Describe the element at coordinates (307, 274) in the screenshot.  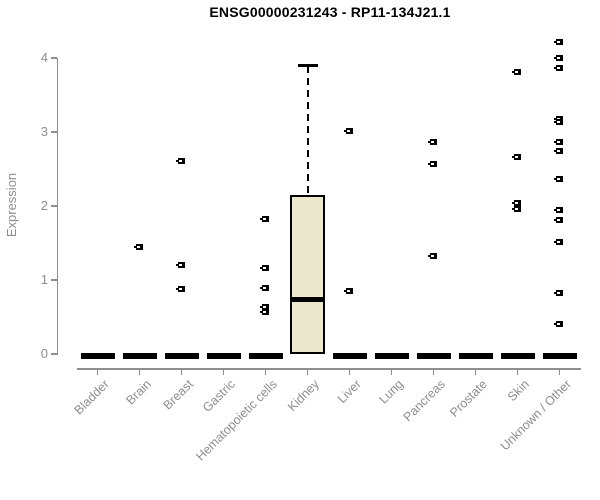
I see `iqr-box` at that location.